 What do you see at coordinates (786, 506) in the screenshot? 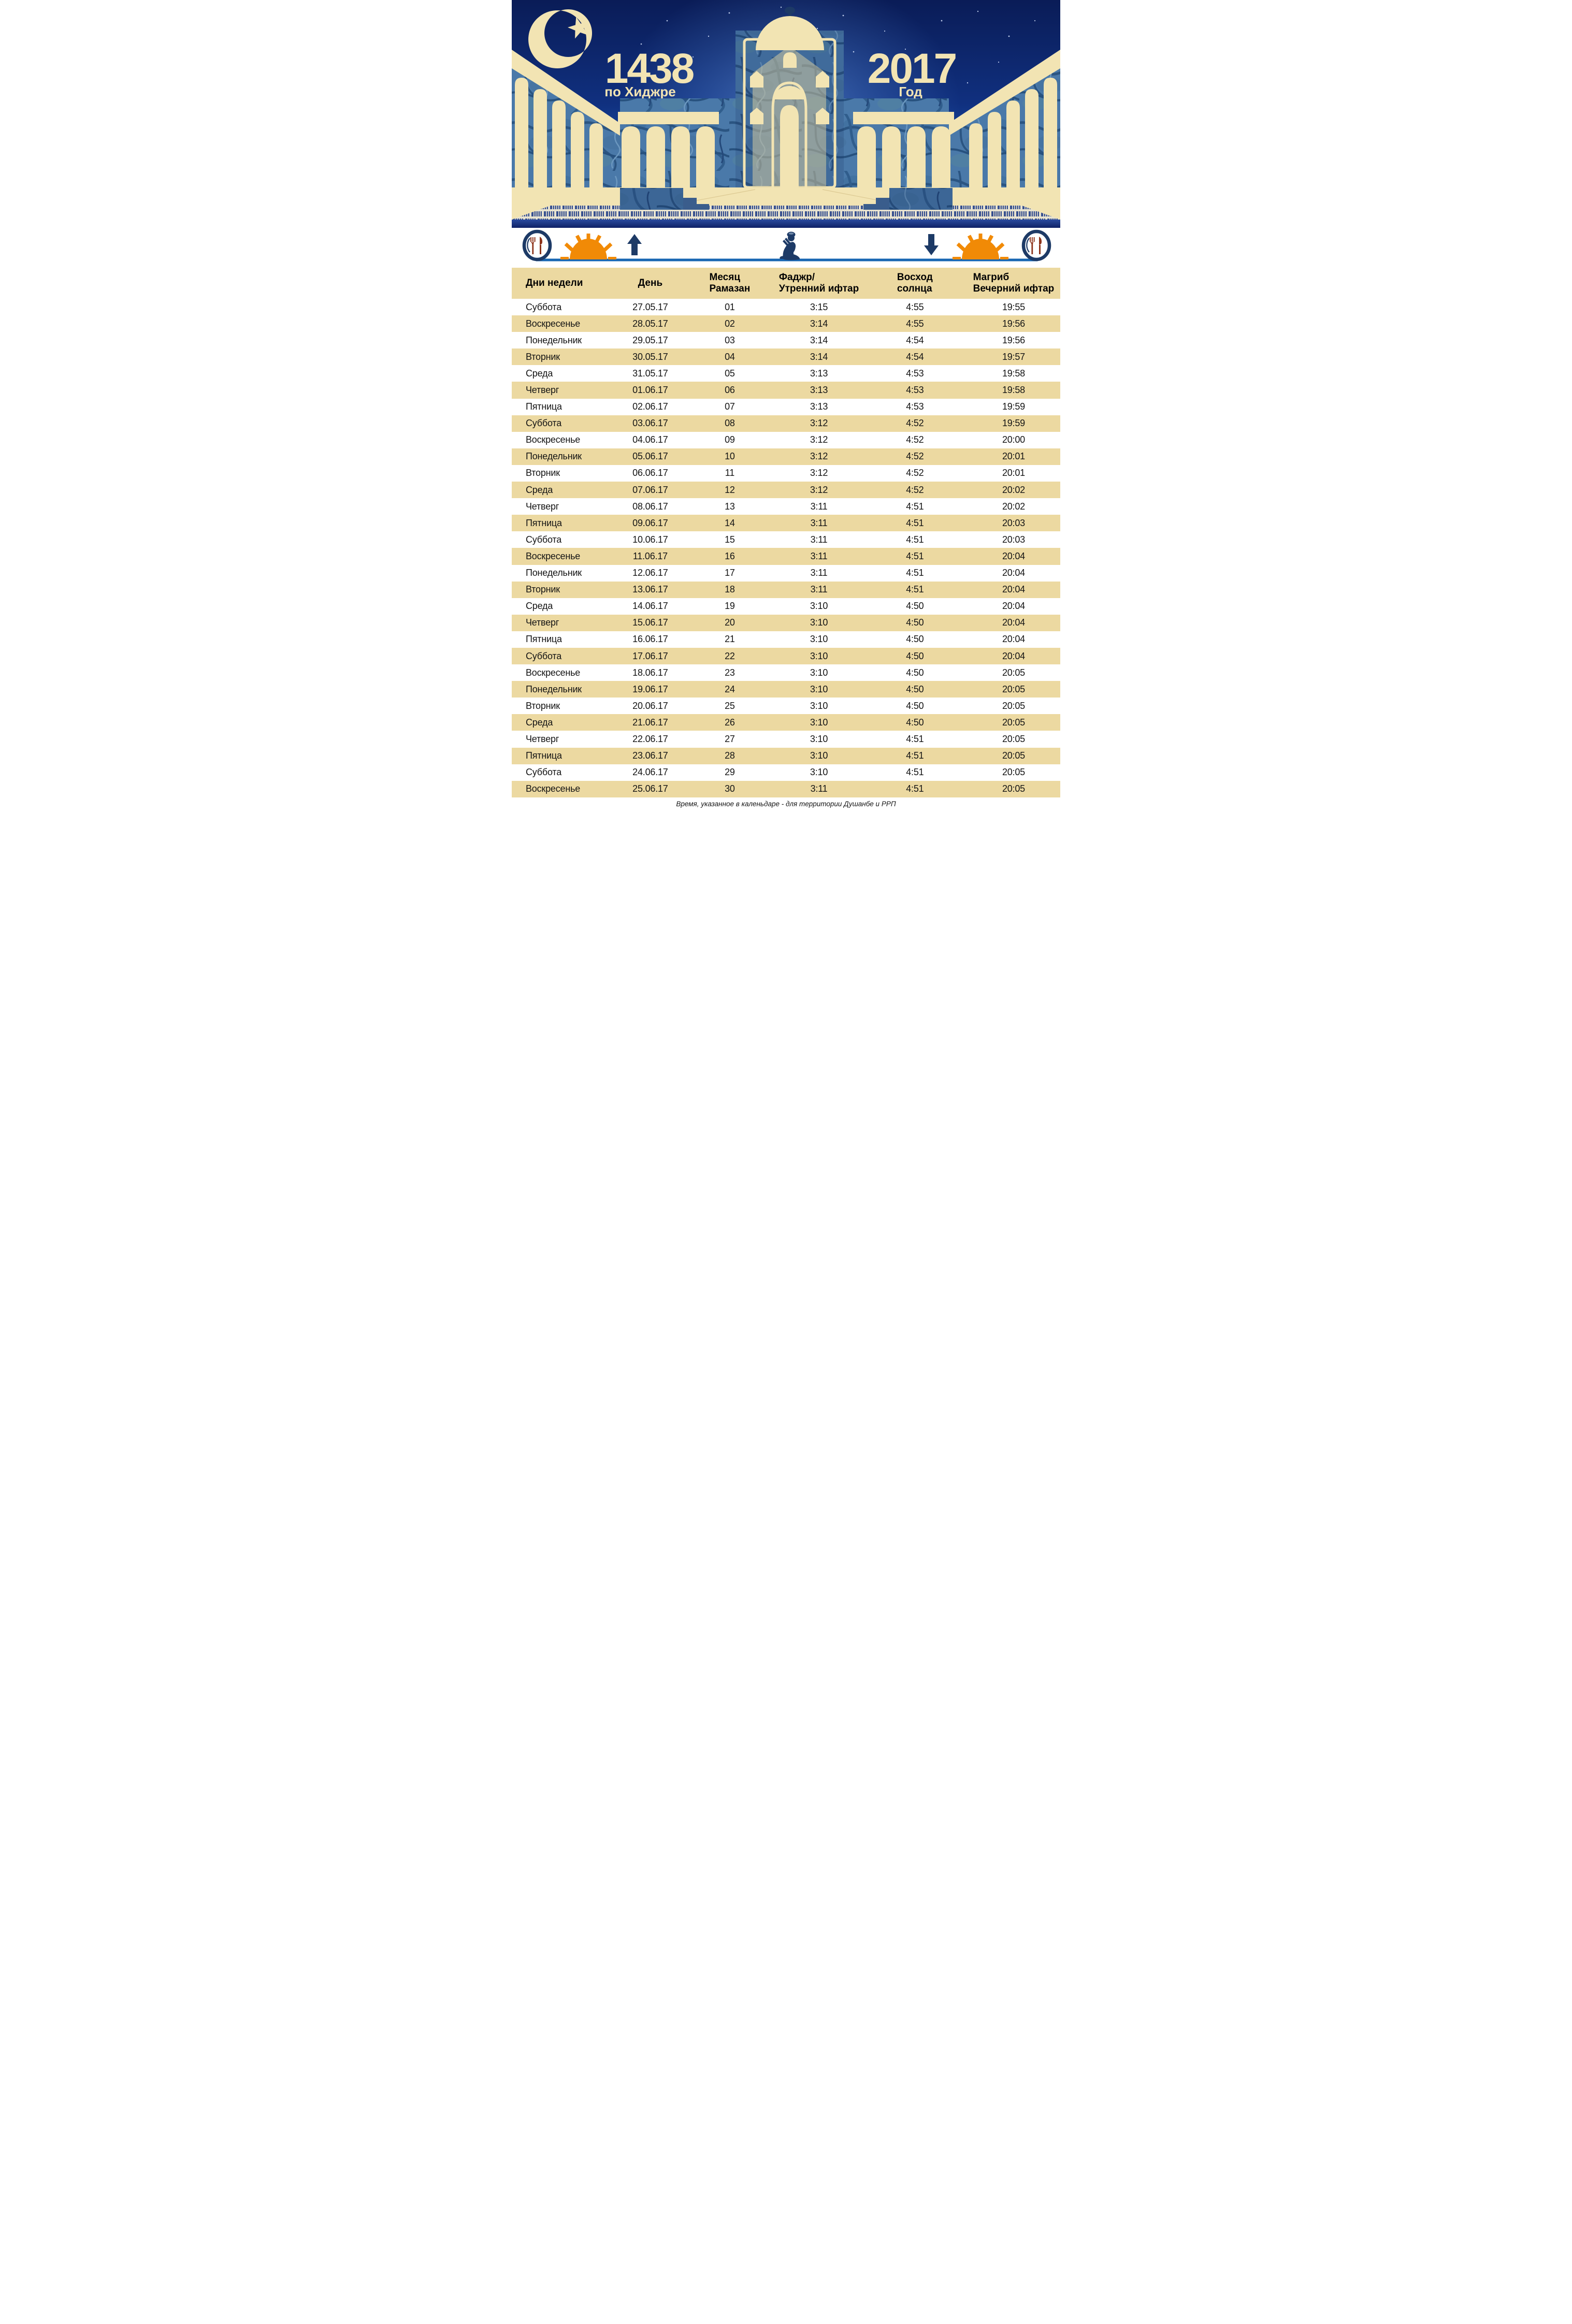
I see `table-row: Четверг 08.06.17 13 3:11 4:51 20:02` at bounding box center [786, 506].